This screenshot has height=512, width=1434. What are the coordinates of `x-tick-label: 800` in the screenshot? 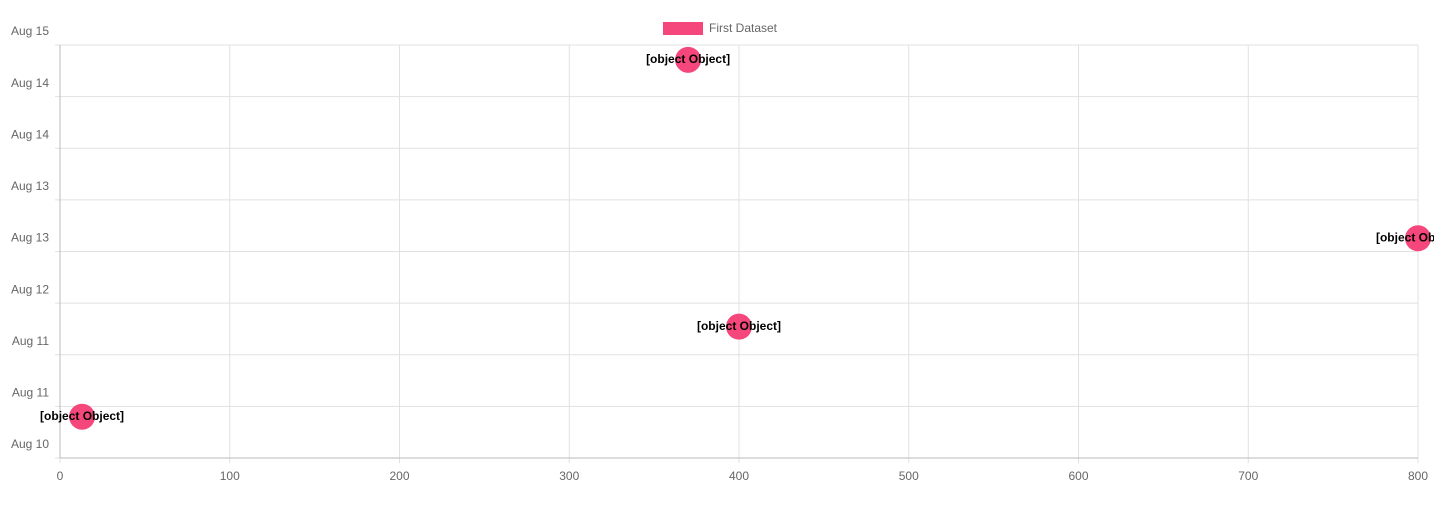 It's located at (1418, 476).